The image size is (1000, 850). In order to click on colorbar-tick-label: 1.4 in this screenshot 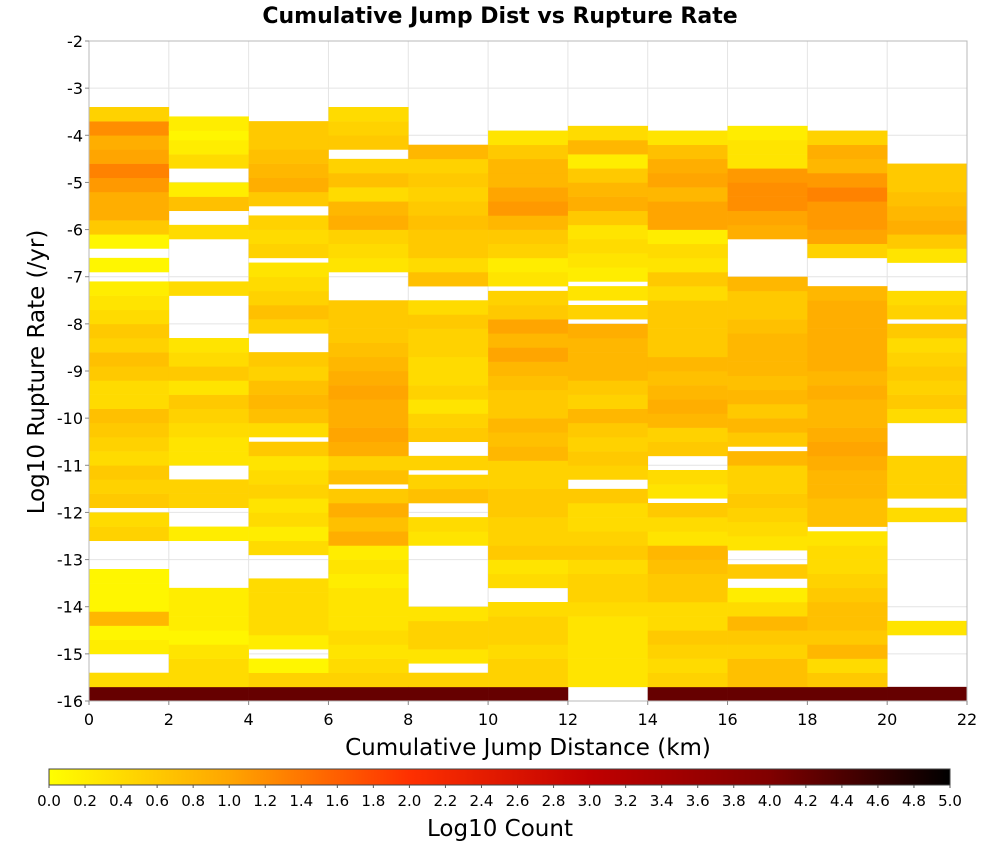, I will do `click(301, 801)`.